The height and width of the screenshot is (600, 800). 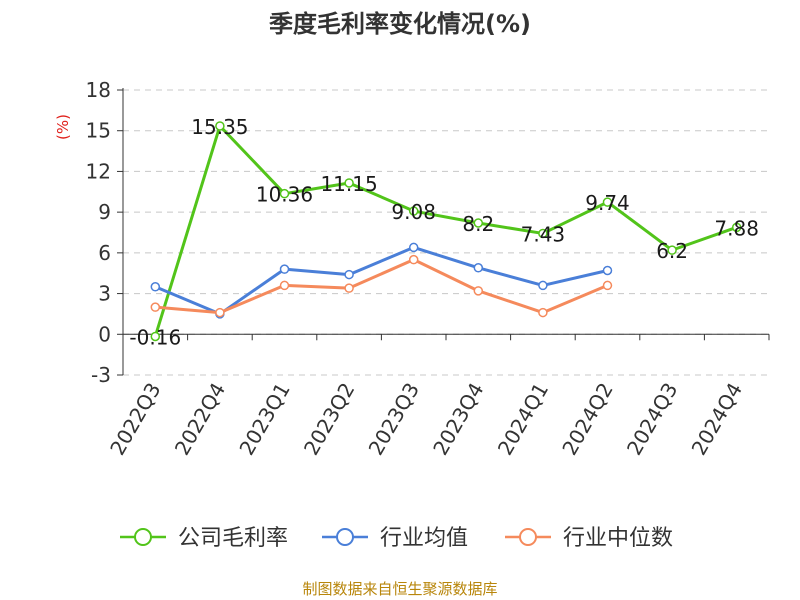 I want to click on data-label: 9.74, so click(x=607, y=203).